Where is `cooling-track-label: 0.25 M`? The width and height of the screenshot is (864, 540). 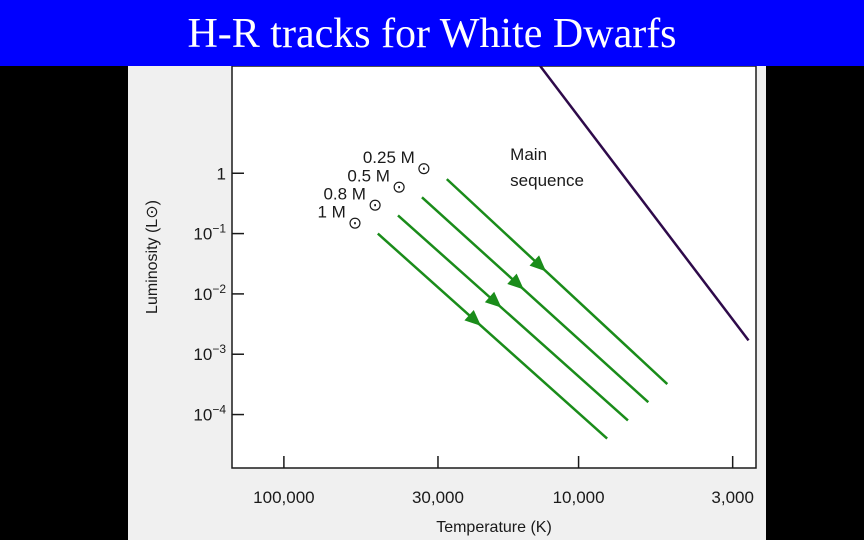
cooling-track-label: 0.25 M is located at coordinates (389, 157).